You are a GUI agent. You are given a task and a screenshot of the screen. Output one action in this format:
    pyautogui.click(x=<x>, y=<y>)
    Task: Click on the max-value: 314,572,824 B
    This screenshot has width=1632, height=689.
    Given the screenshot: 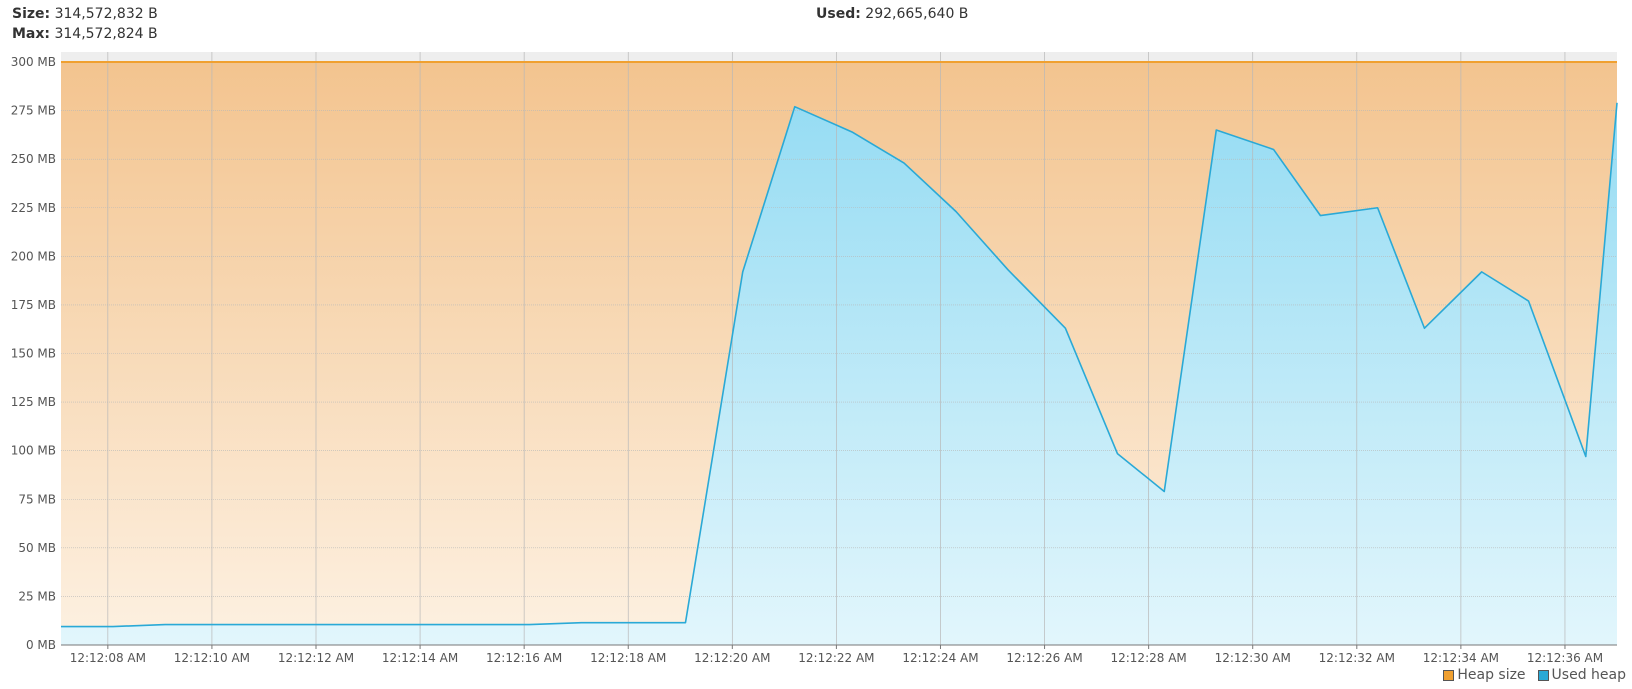 What is the action you would take?
    pyautogui.click(x=106, y=34)
    